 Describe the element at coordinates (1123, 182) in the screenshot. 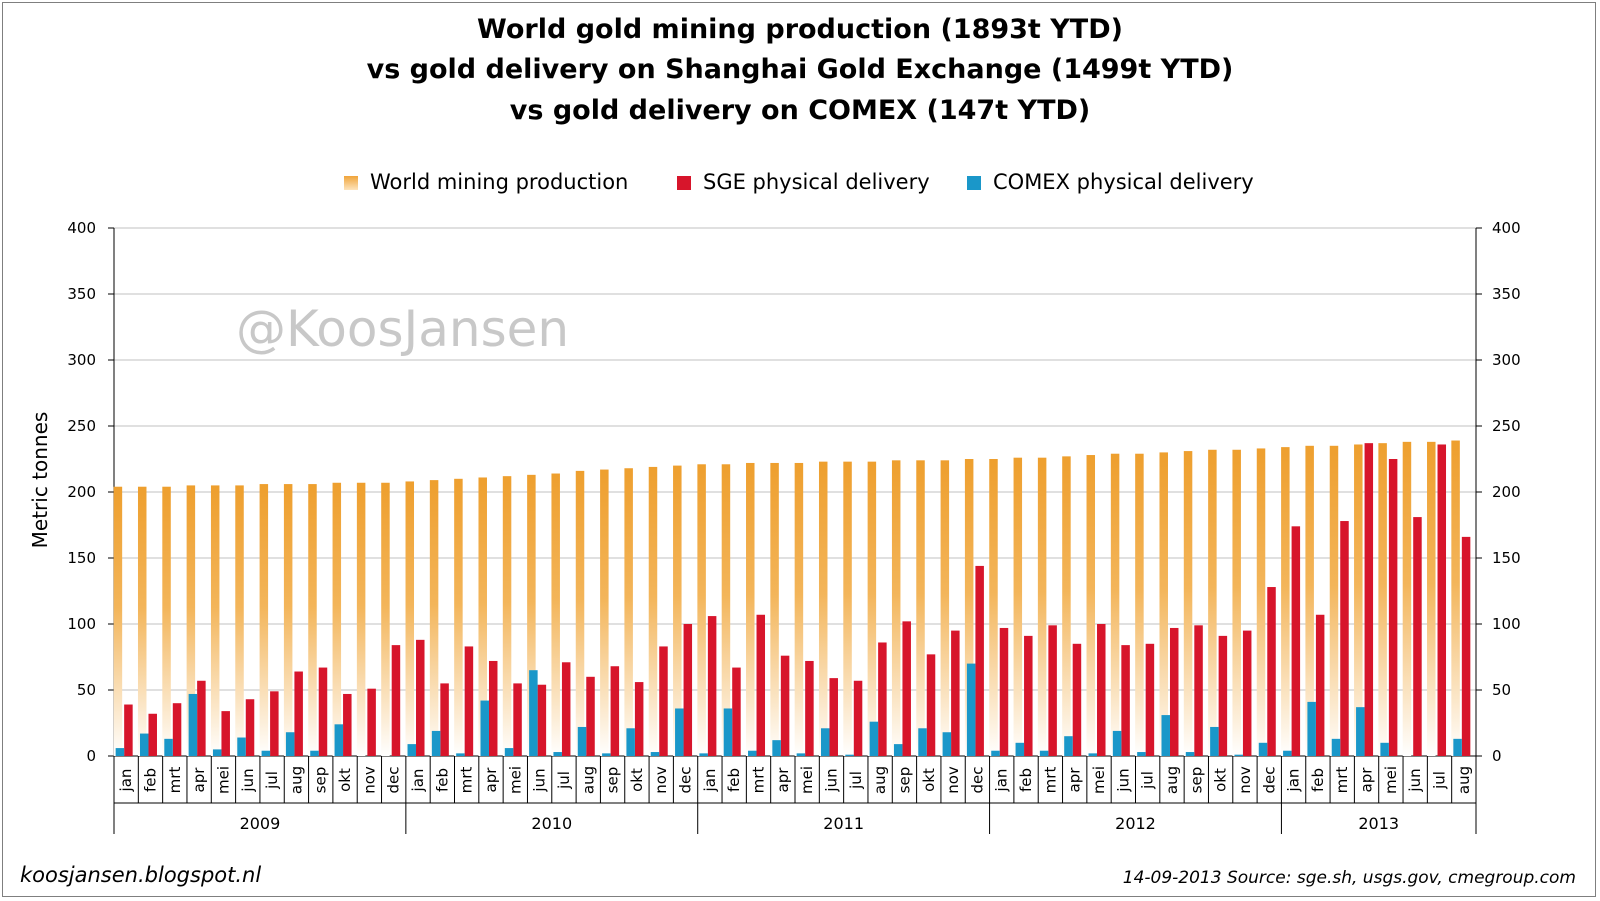

I see `legend-label-comex: COMEX physical delivery` at that location.